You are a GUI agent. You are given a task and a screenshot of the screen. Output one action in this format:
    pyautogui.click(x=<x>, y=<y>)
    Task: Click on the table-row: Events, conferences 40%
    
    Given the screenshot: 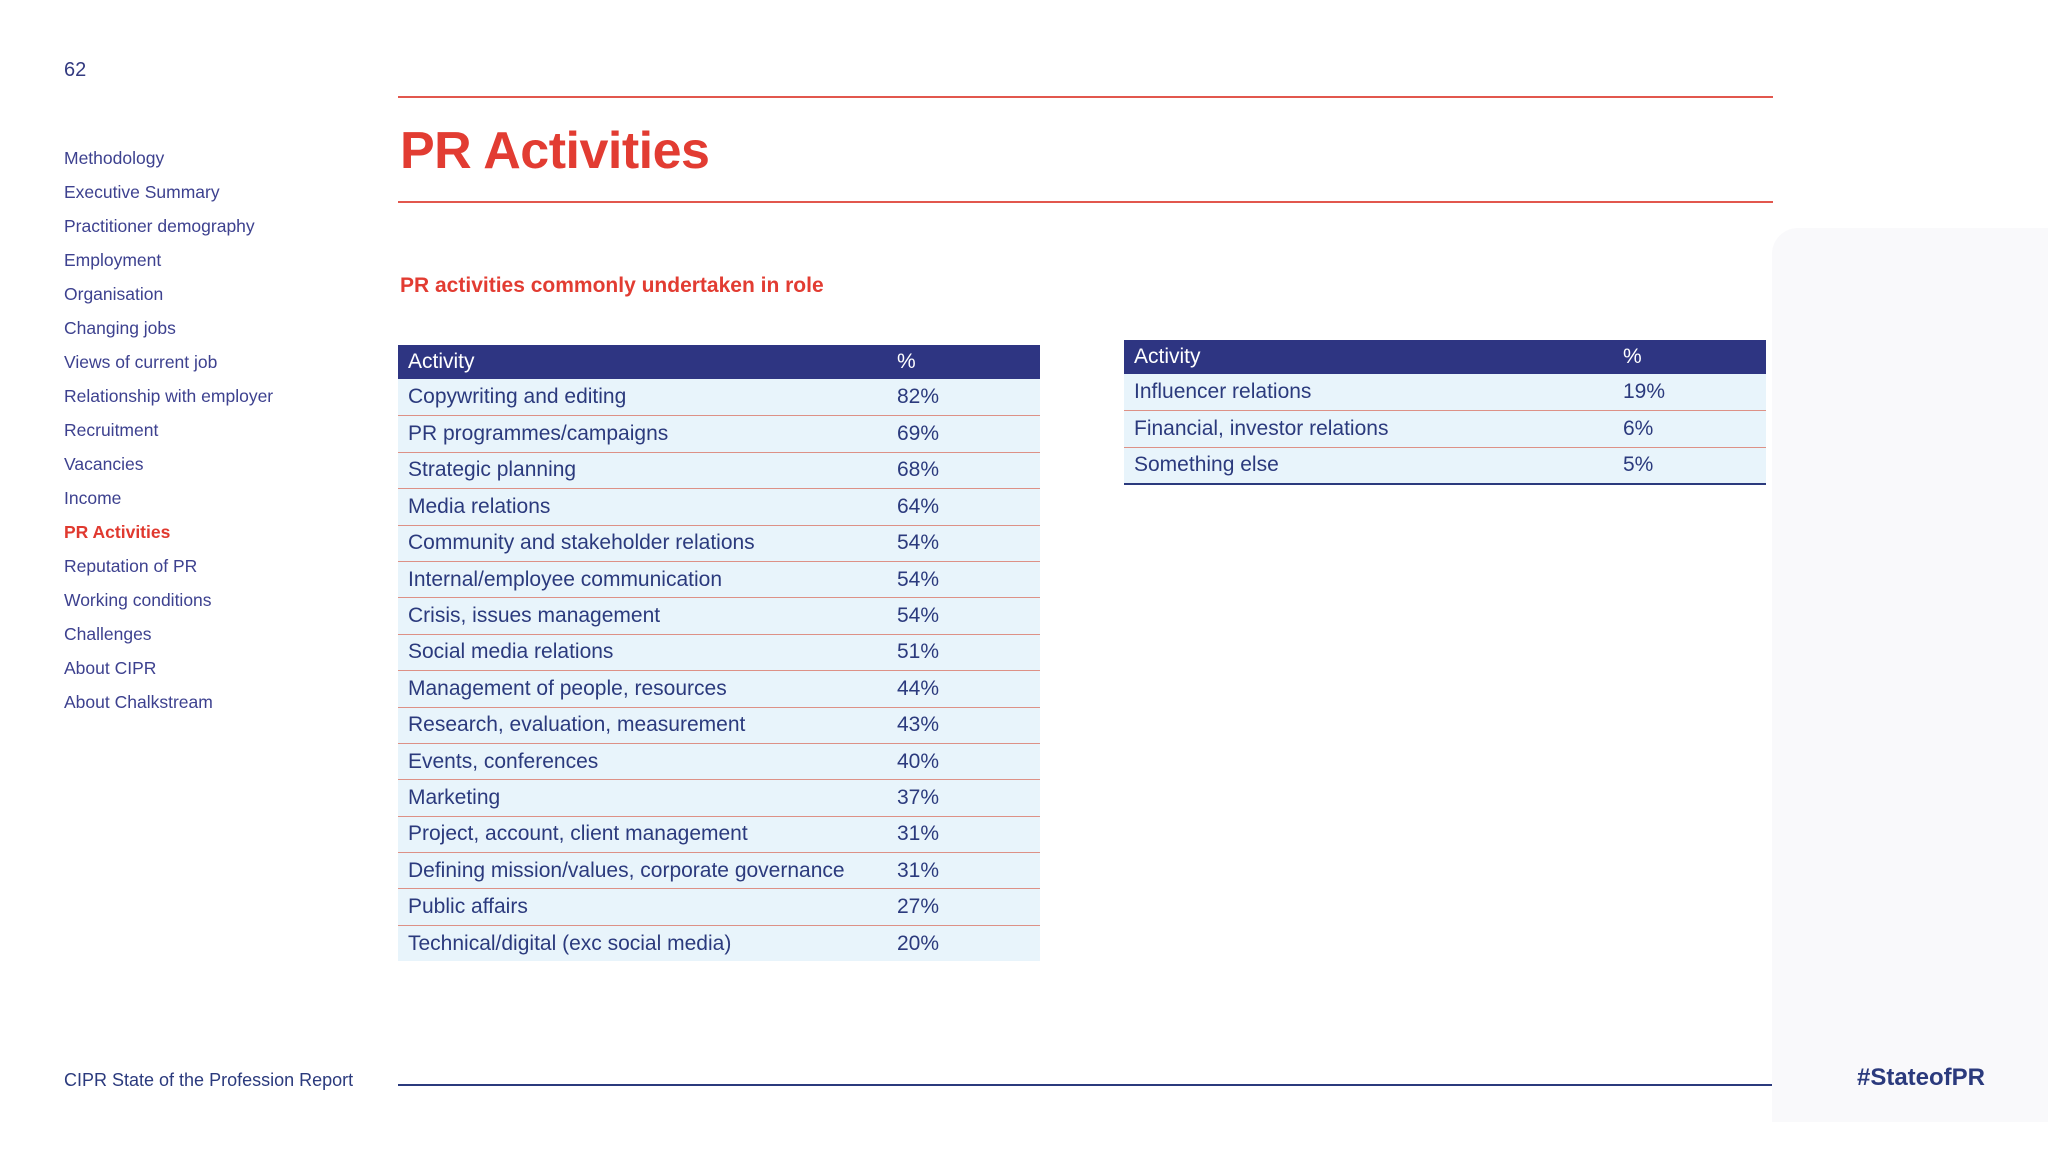 What is the action you would take?
    pyautogui.click(x=719, y=761)
    